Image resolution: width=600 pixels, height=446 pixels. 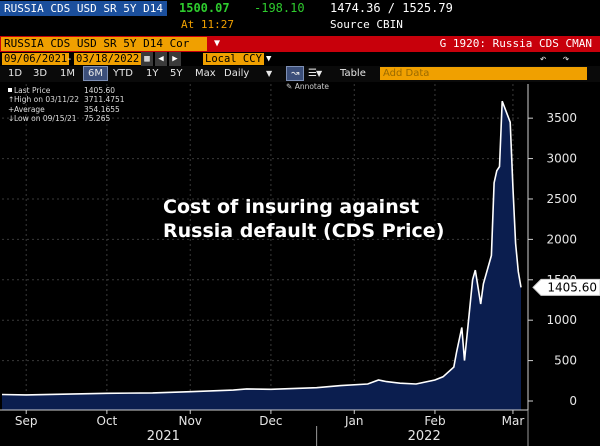 What do you see at coordinates (11, 118) in the screenshot?
I see `low-arrow-icon: ↓` at bounding box center [11, 118].